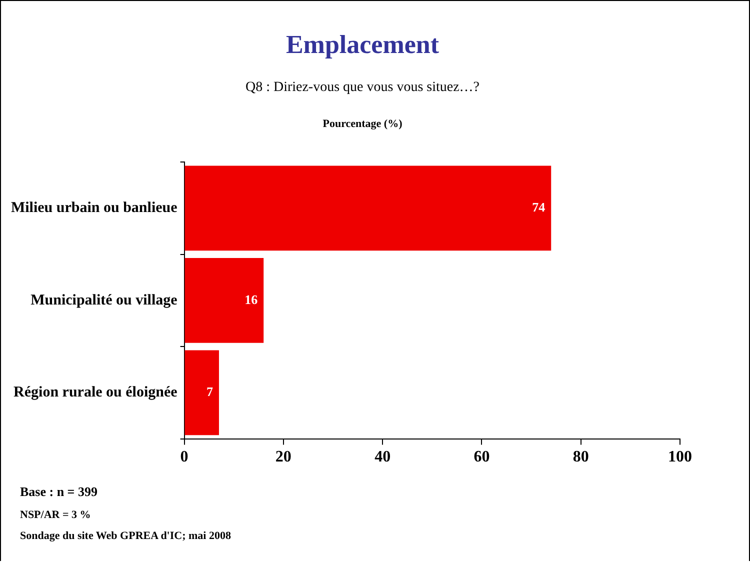 The width and height of the screenshot is (750, 562). I want to click on data-label: 16, so click(251, 299).